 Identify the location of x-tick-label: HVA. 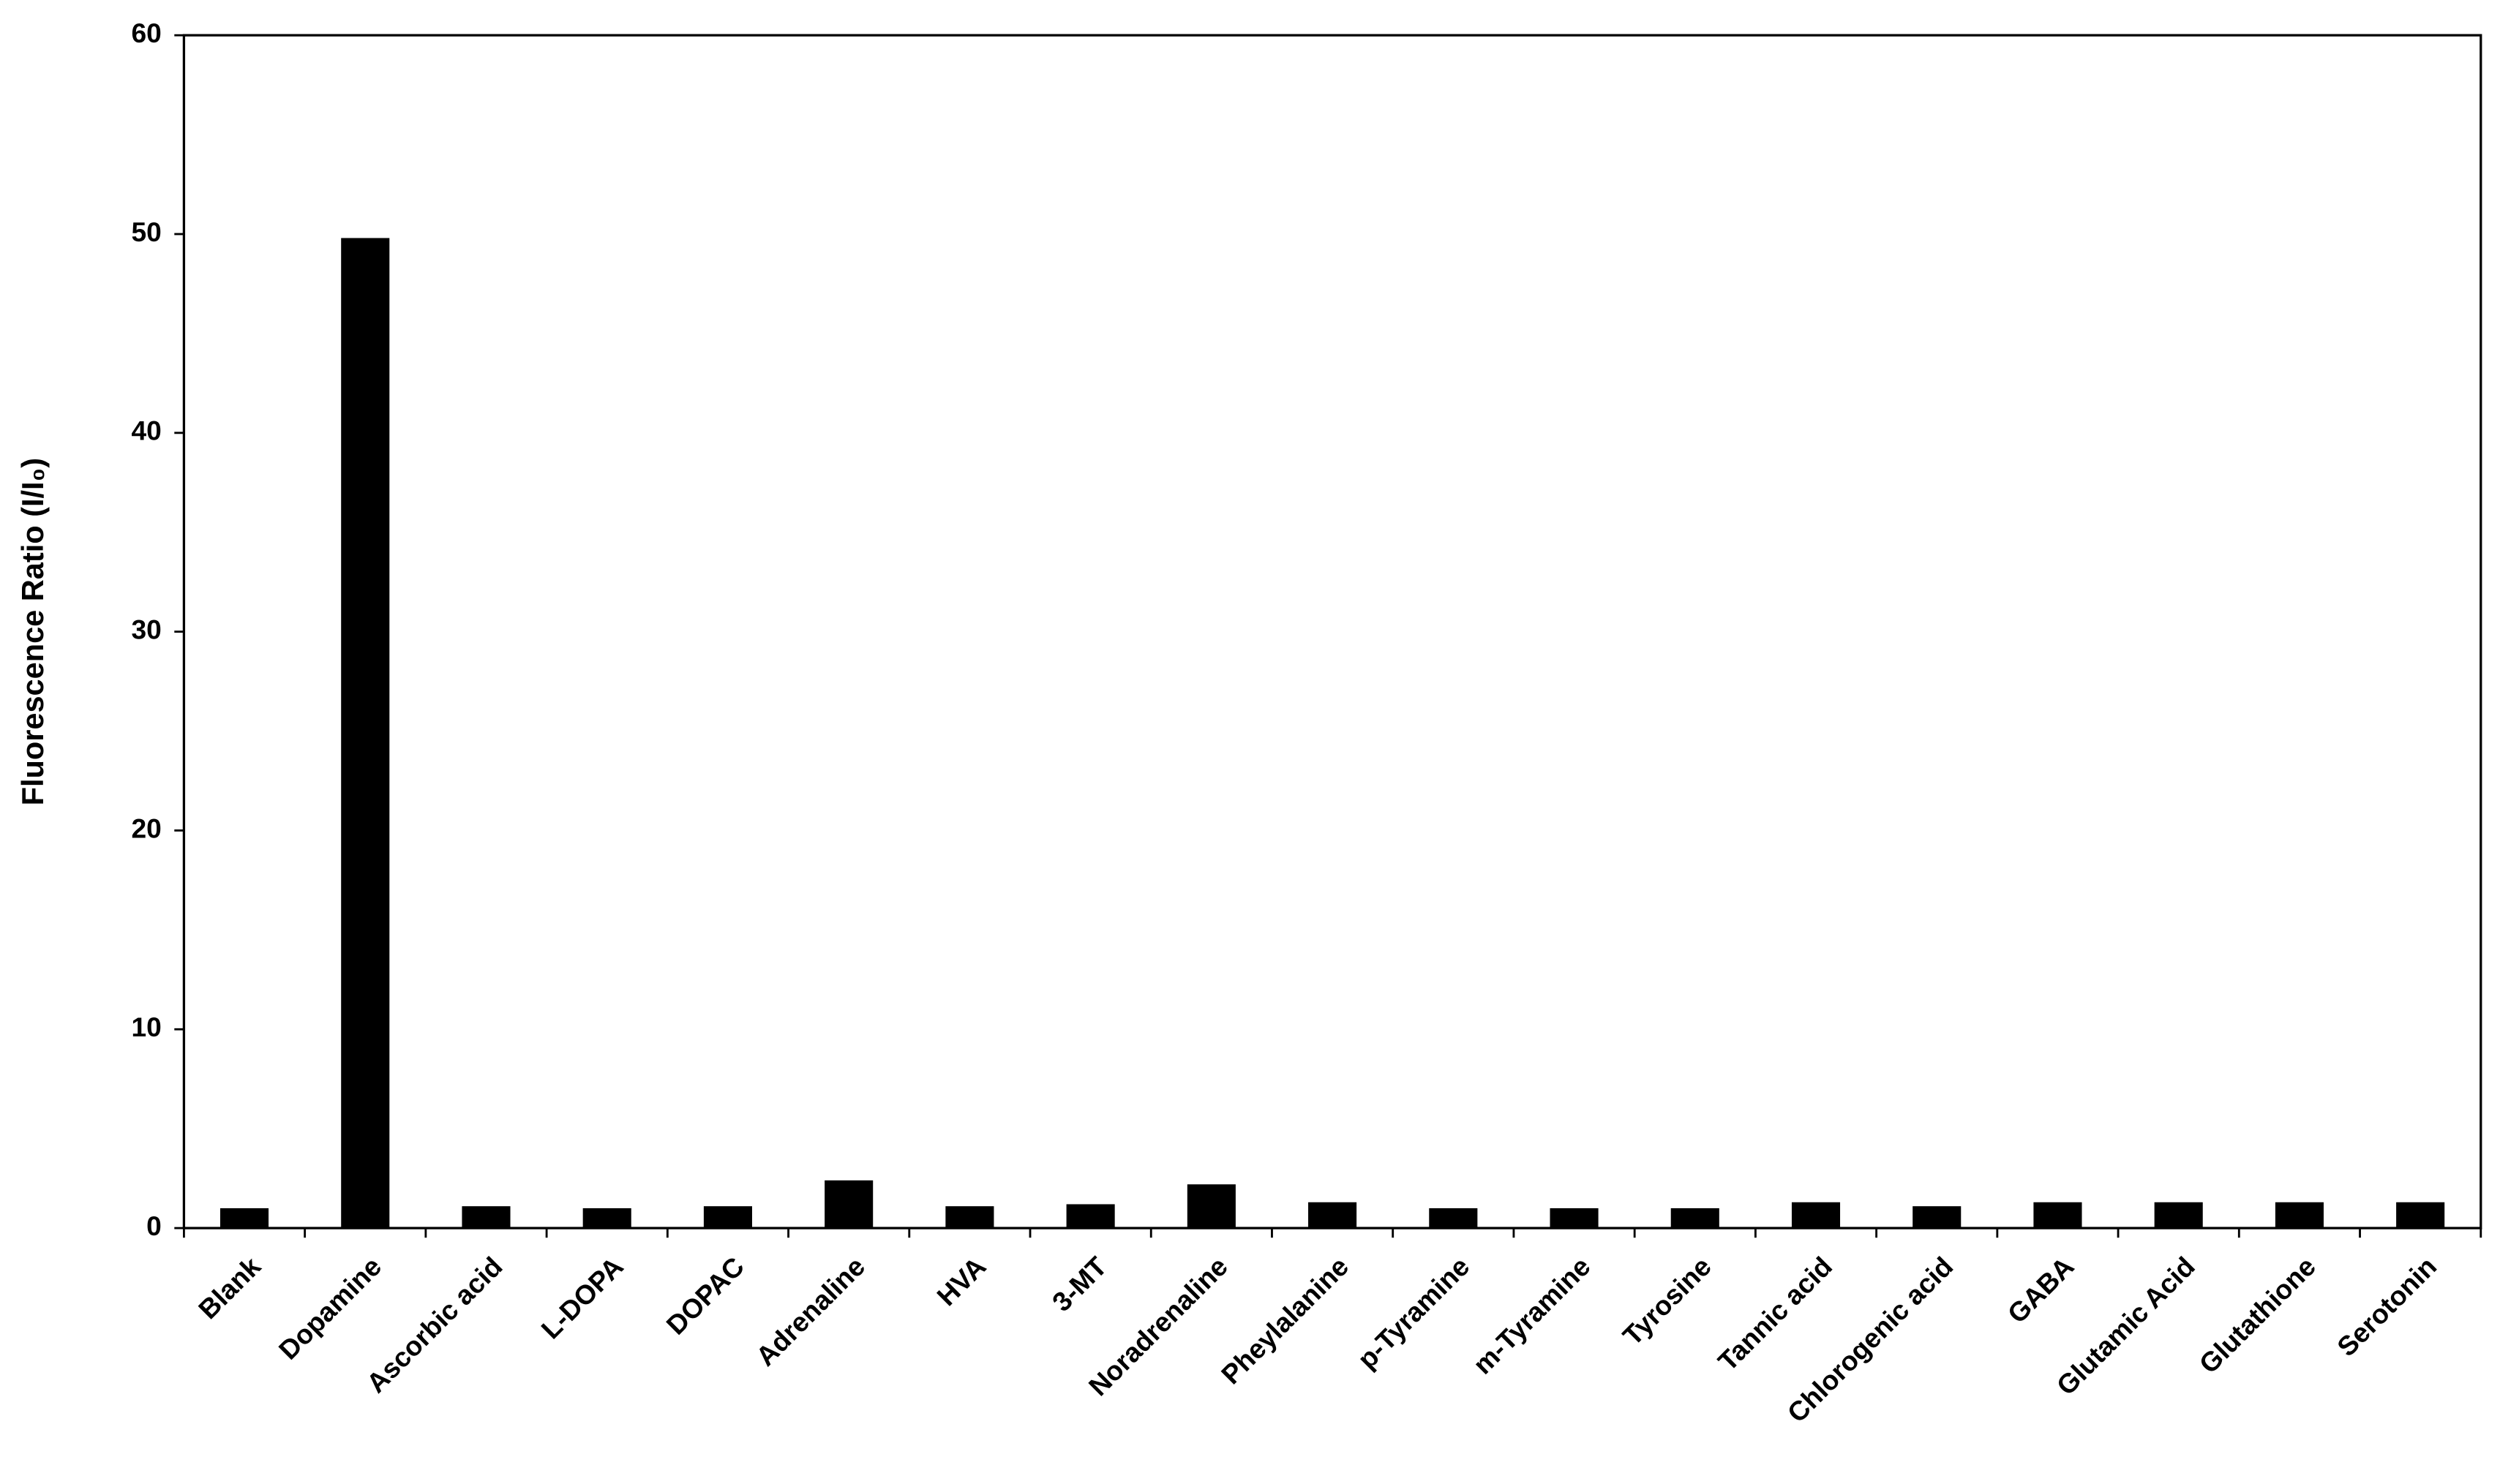
(961, 1281).